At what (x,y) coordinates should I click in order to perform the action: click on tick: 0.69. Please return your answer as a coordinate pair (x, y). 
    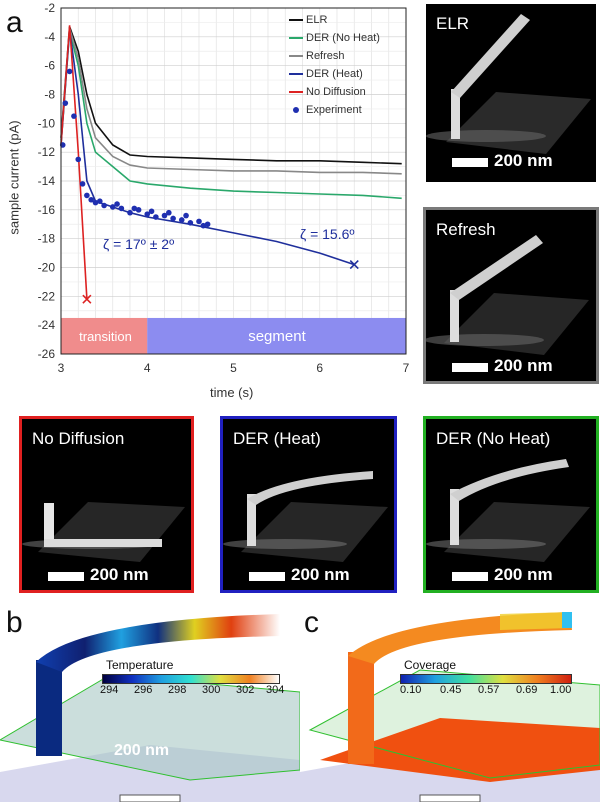
    Looking at the image, I should click on (527, 690).